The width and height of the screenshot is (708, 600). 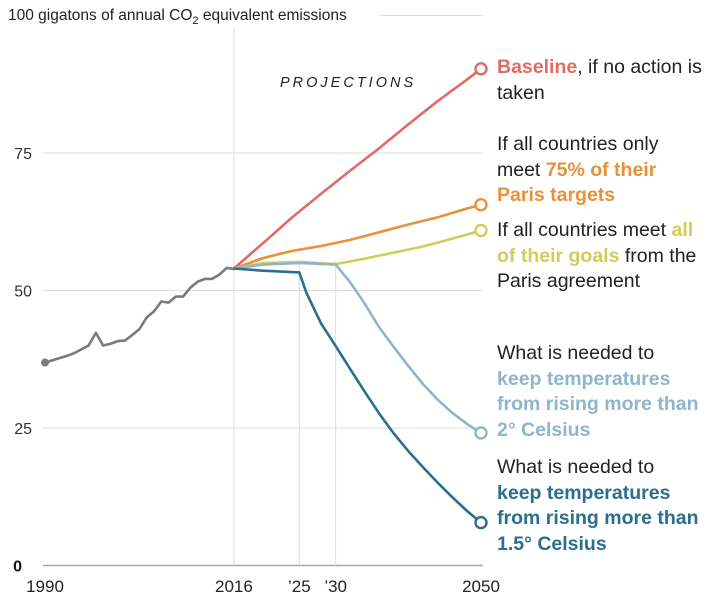 I want to click on x-tick-label: 1990, so click(x=45, y=586).